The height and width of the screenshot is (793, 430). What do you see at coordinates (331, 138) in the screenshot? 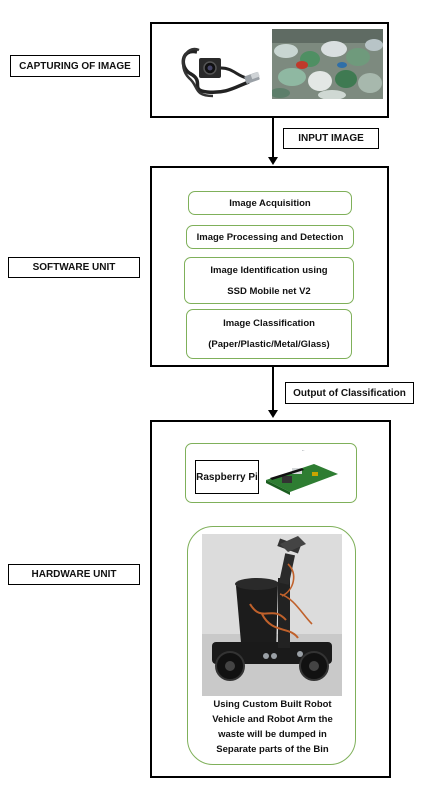
I see `input-image-label: INPUT IMAGE` at bounding box center [331, 138].